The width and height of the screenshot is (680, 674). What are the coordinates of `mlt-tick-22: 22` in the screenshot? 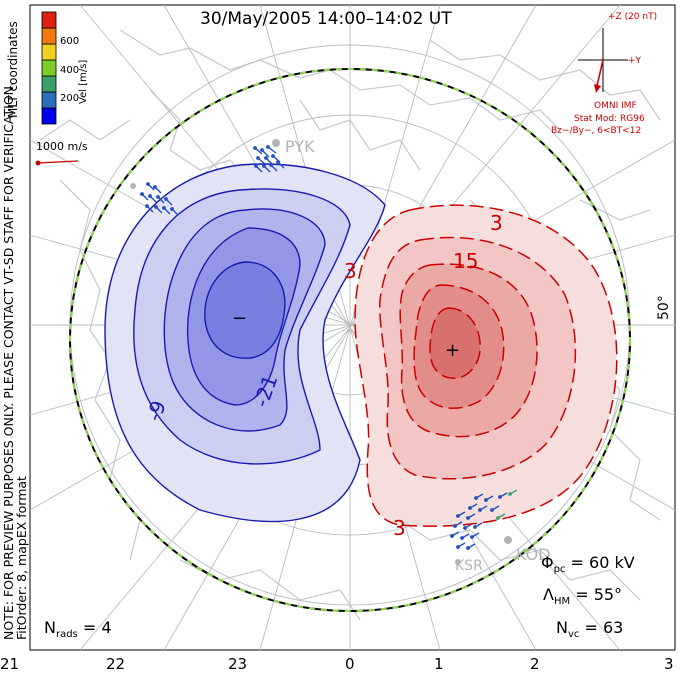 It's located at (116, 664).